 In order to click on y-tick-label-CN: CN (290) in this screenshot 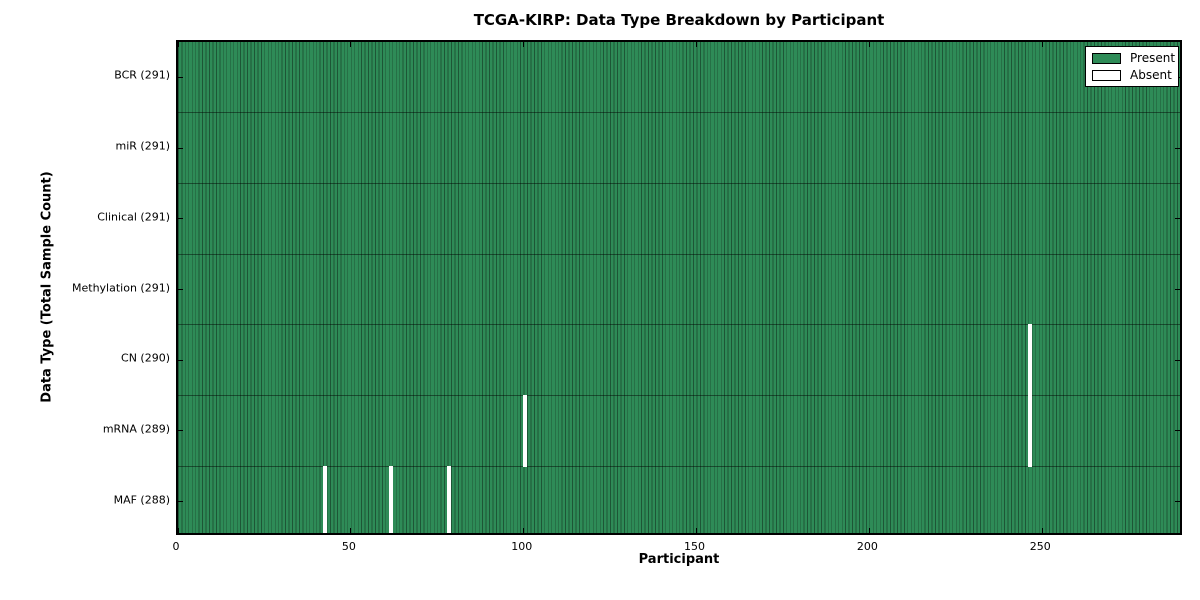, I will do `click(145, 358)`.